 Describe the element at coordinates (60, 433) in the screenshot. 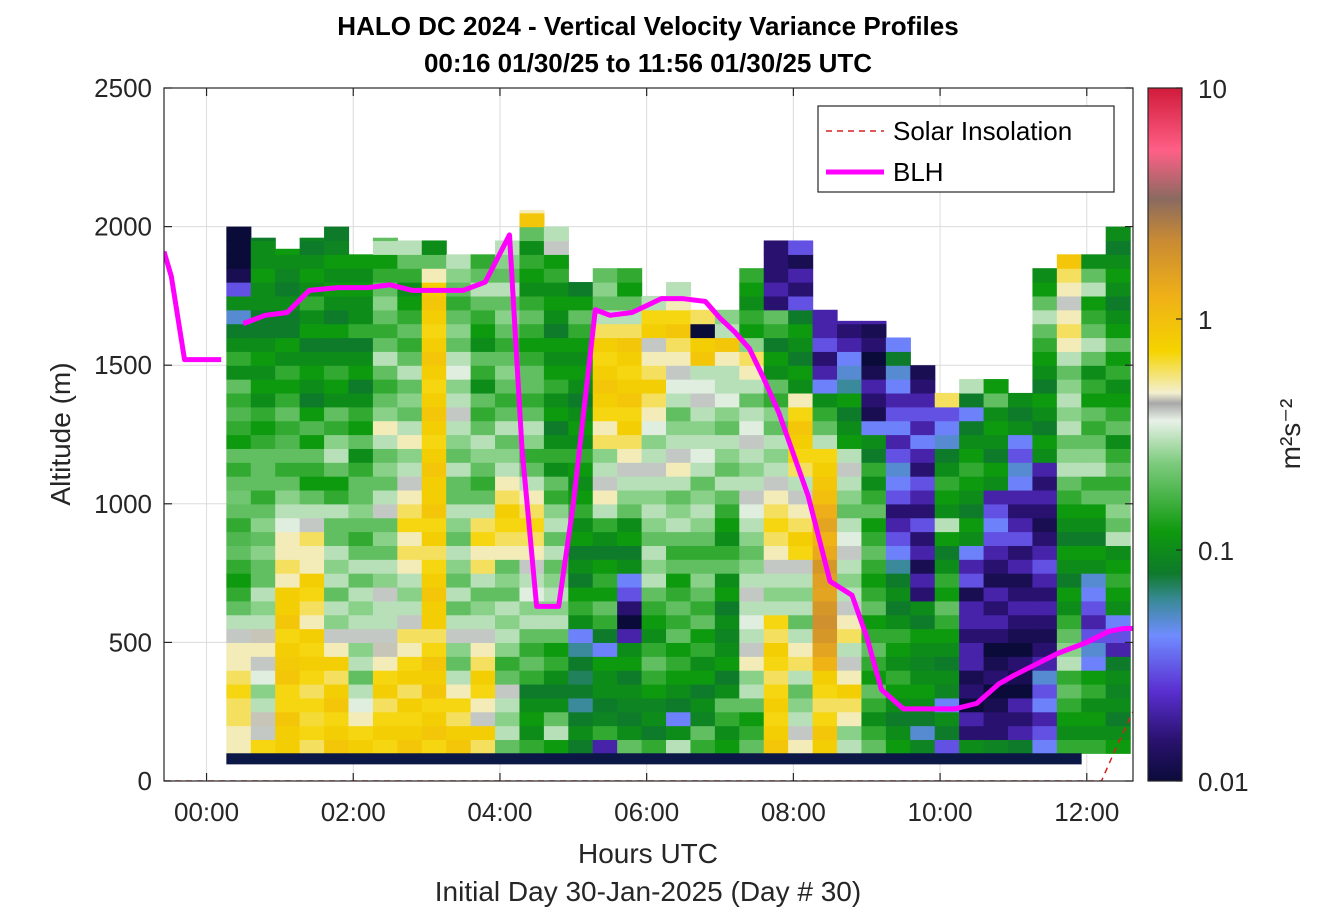

I see `y-axis-label: Altitude (m)` at that location.